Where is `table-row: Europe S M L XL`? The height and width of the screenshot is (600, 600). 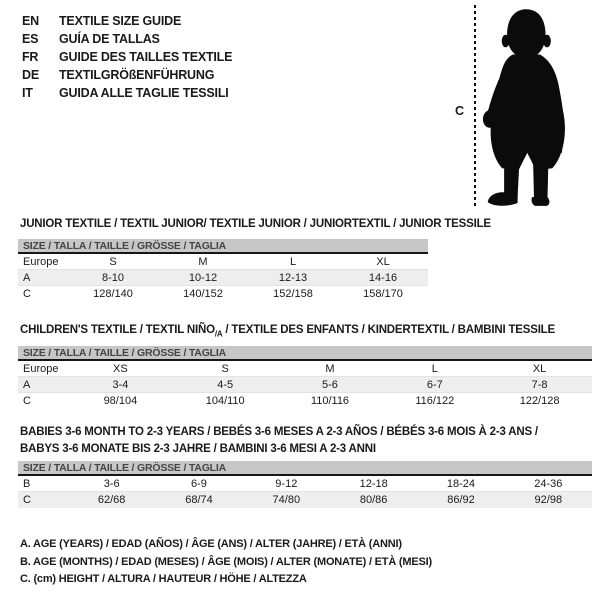
table-row: Europe S M L XL is located at coordinates (223, 262).